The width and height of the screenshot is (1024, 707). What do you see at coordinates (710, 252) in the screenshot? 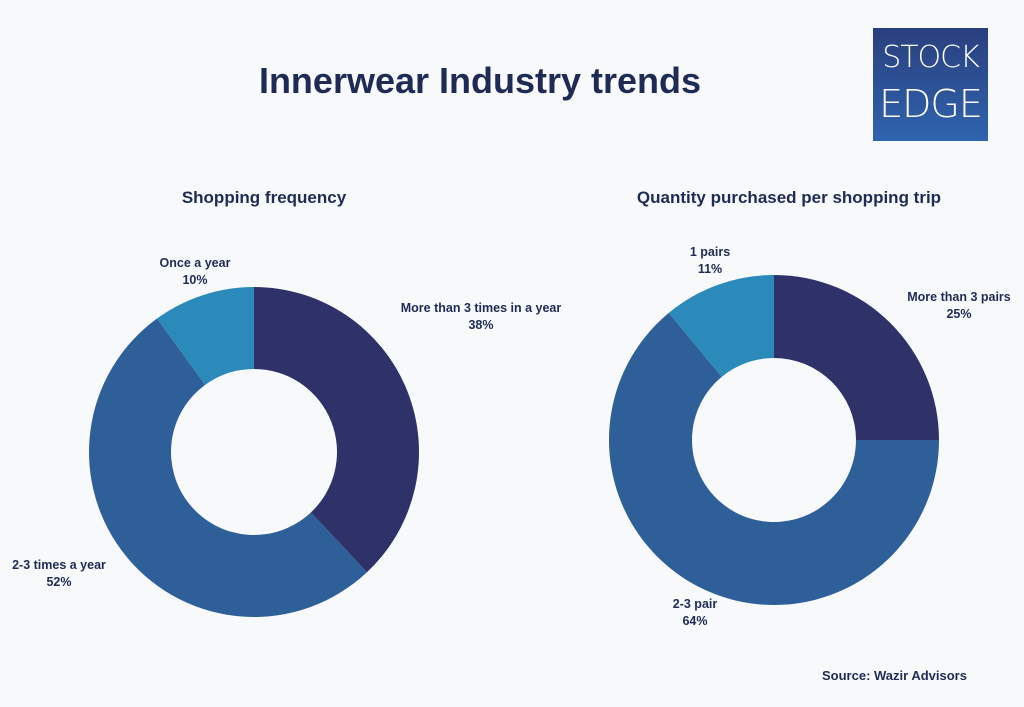
I see `slice-label-name: 1 pairs` at bounding box center [710, 252].